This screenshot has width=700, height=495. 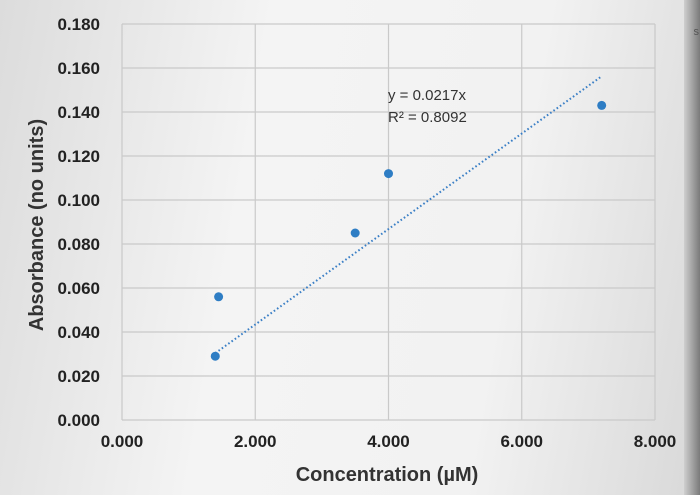 What do you see at coordinates (78, 156) in the screenshot?
I see `y-tick-label: 0.120` at bounding box center [78, 156].